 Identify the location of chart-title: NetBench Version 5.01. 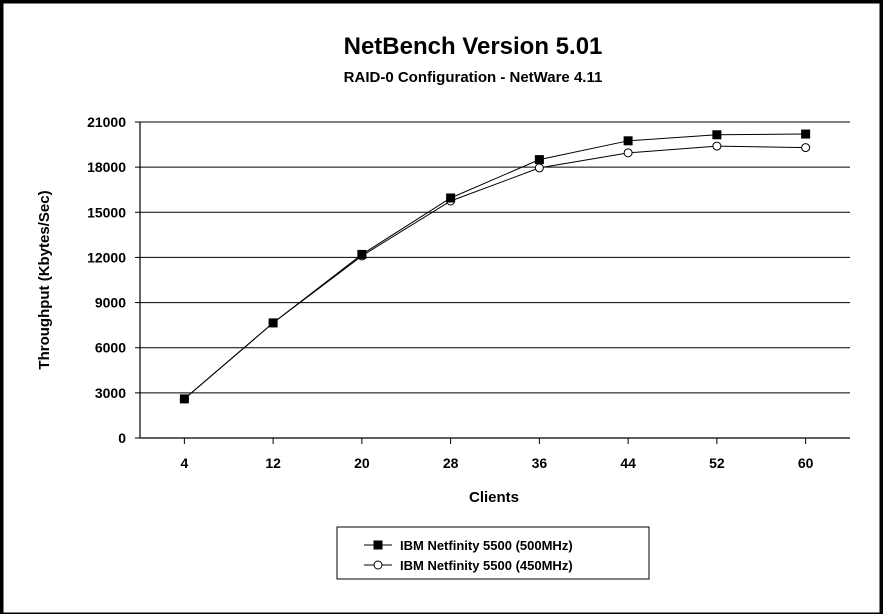
(473, 46).